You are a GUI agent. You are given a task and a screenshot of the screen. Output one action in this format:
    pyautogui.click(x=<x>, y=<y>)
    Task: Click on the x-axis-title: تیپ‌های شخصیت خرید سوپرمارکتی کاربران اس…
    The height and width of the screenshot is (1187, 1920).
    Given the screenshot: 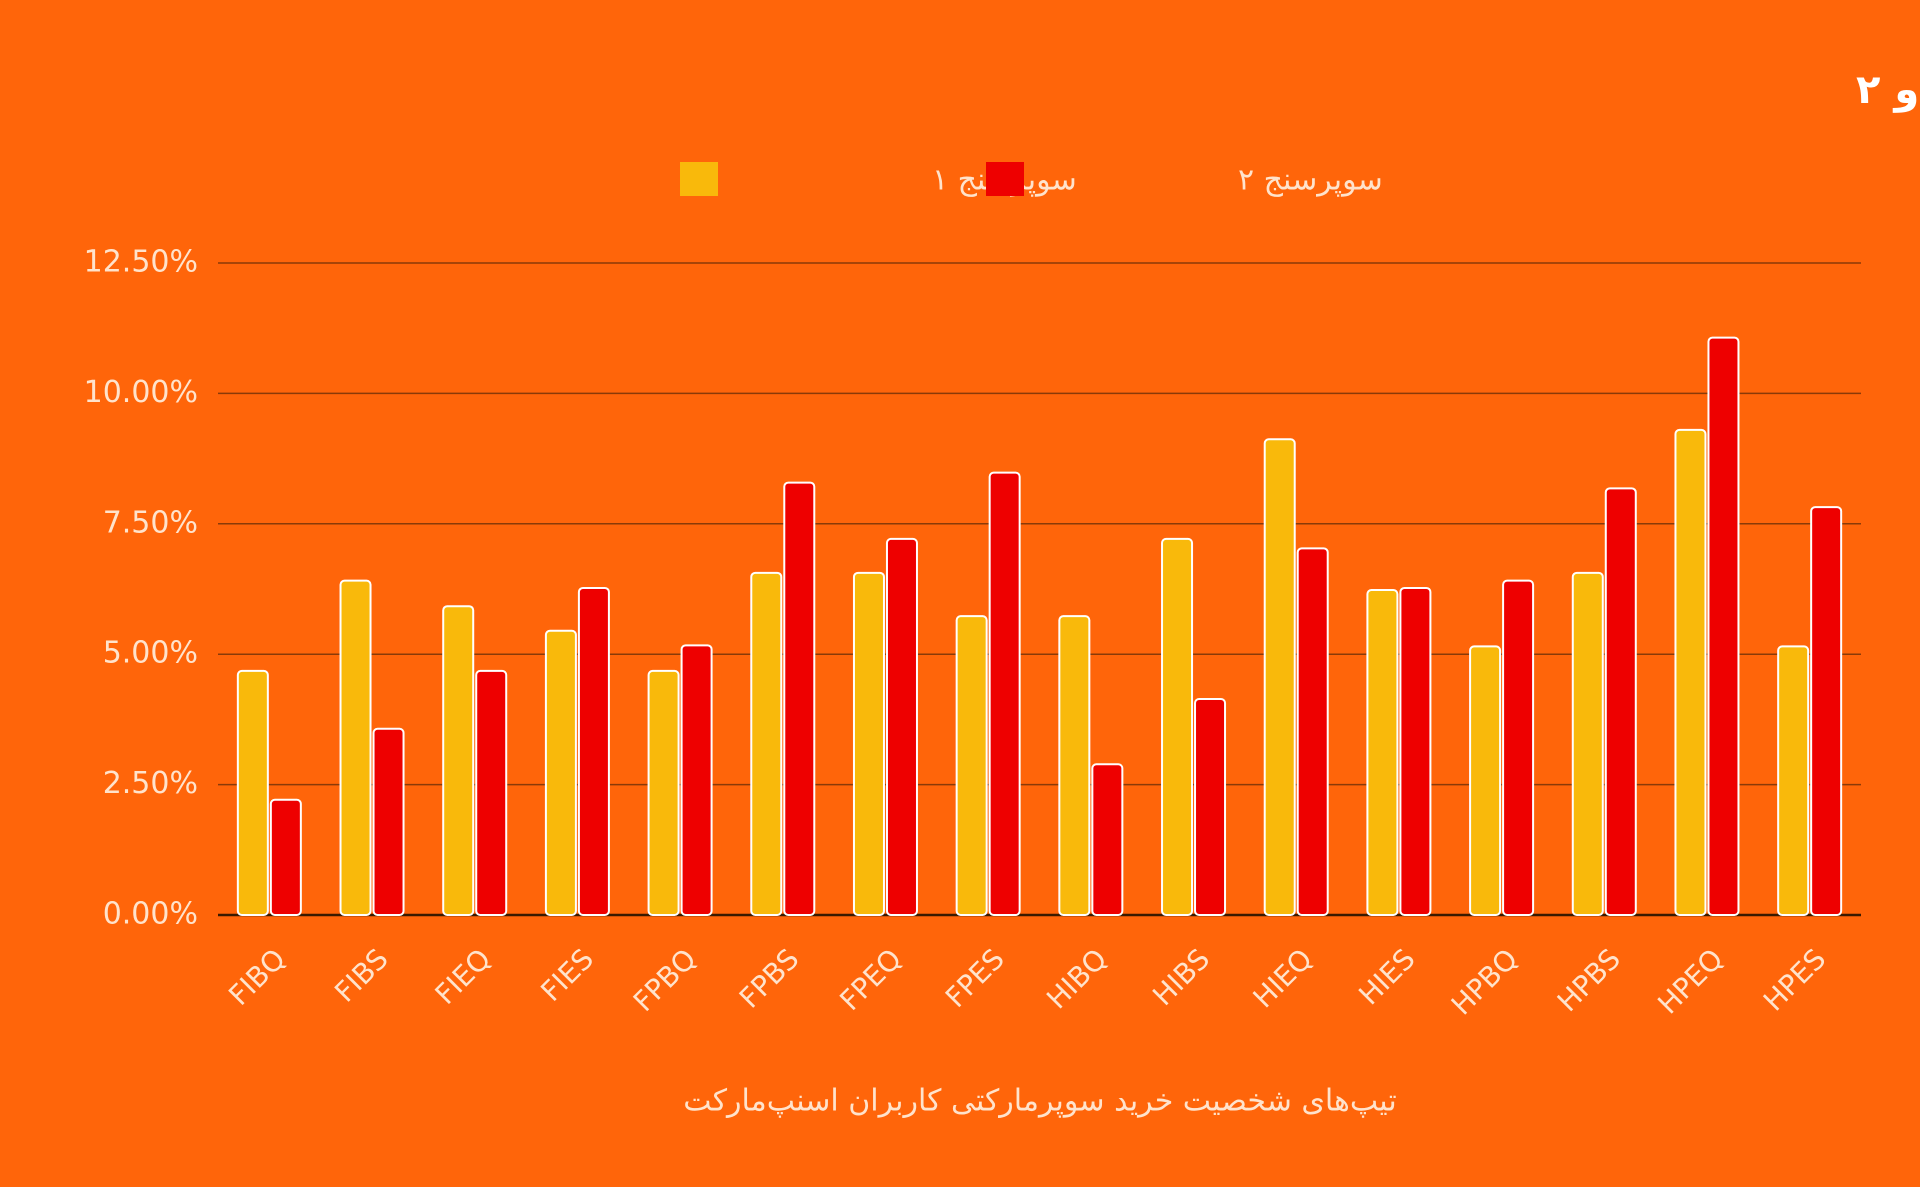 What is the action you would take?
    pyautogui.click(x=1039, y=1101)
    